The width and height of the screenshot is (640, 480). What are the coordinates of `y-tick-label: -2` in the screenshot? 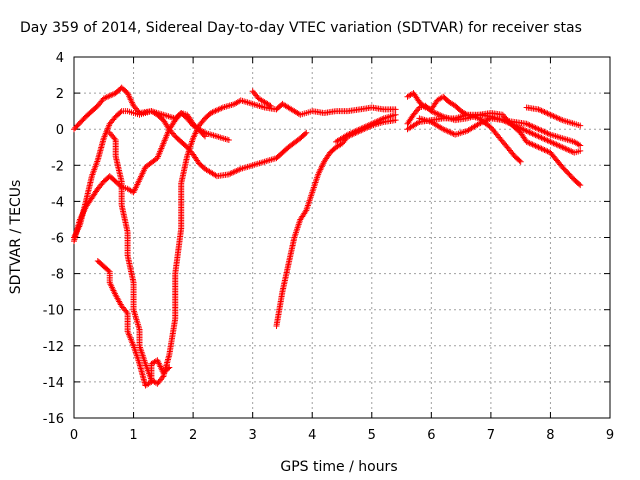 It's located at (57, 166).